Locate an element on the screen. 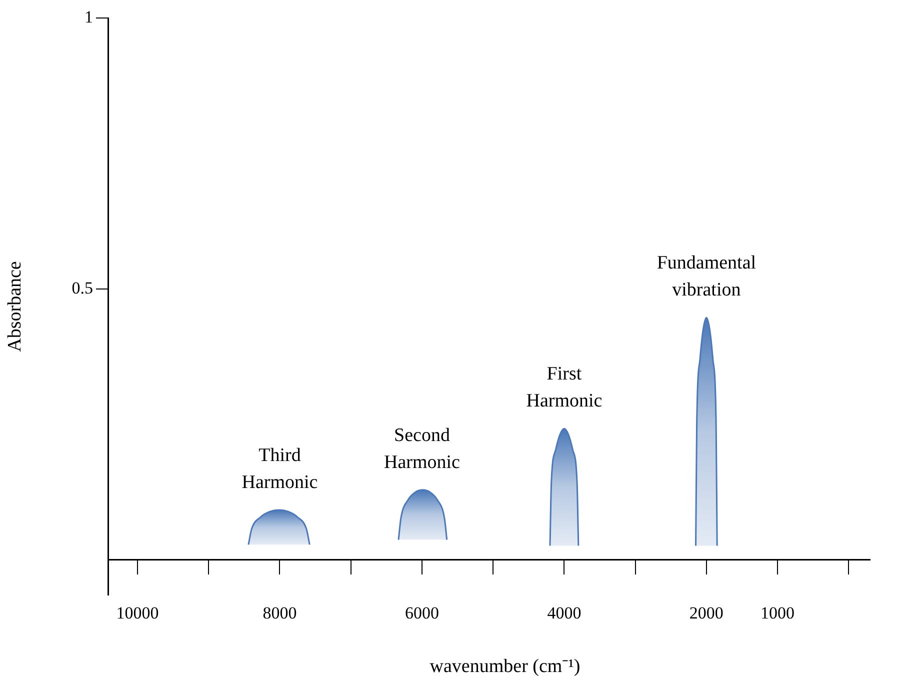 The width and height of the screenshot is (904, 684). annotation: Fundamental vibration is located at coordinates (706, 276).